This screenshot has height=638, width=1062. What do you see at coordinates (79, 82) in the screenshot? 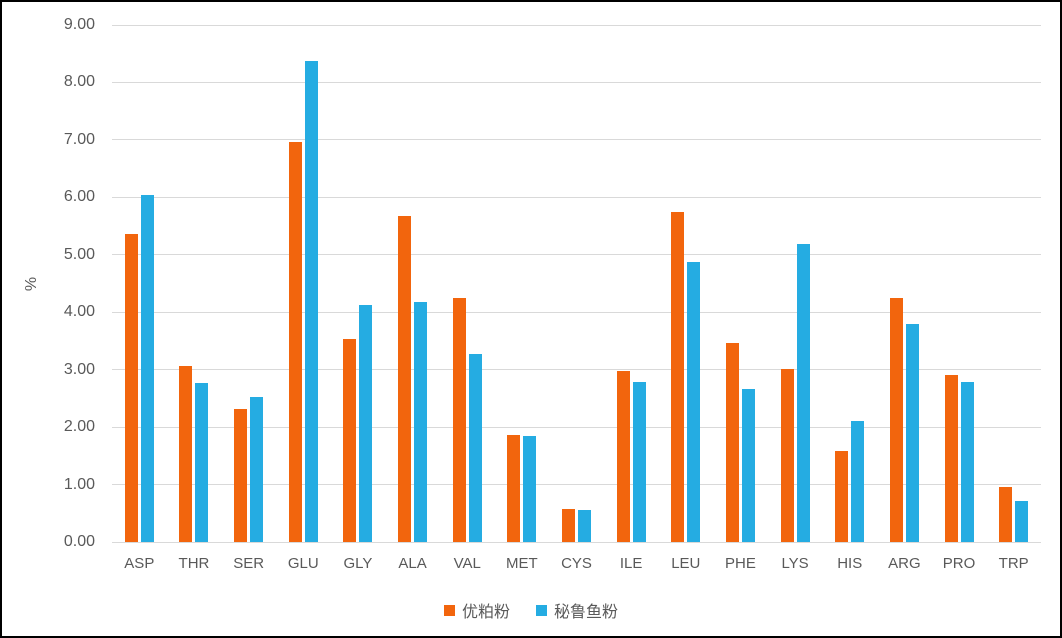
I see `y-tick-label: 8.00` at bounding box center [79, 82].